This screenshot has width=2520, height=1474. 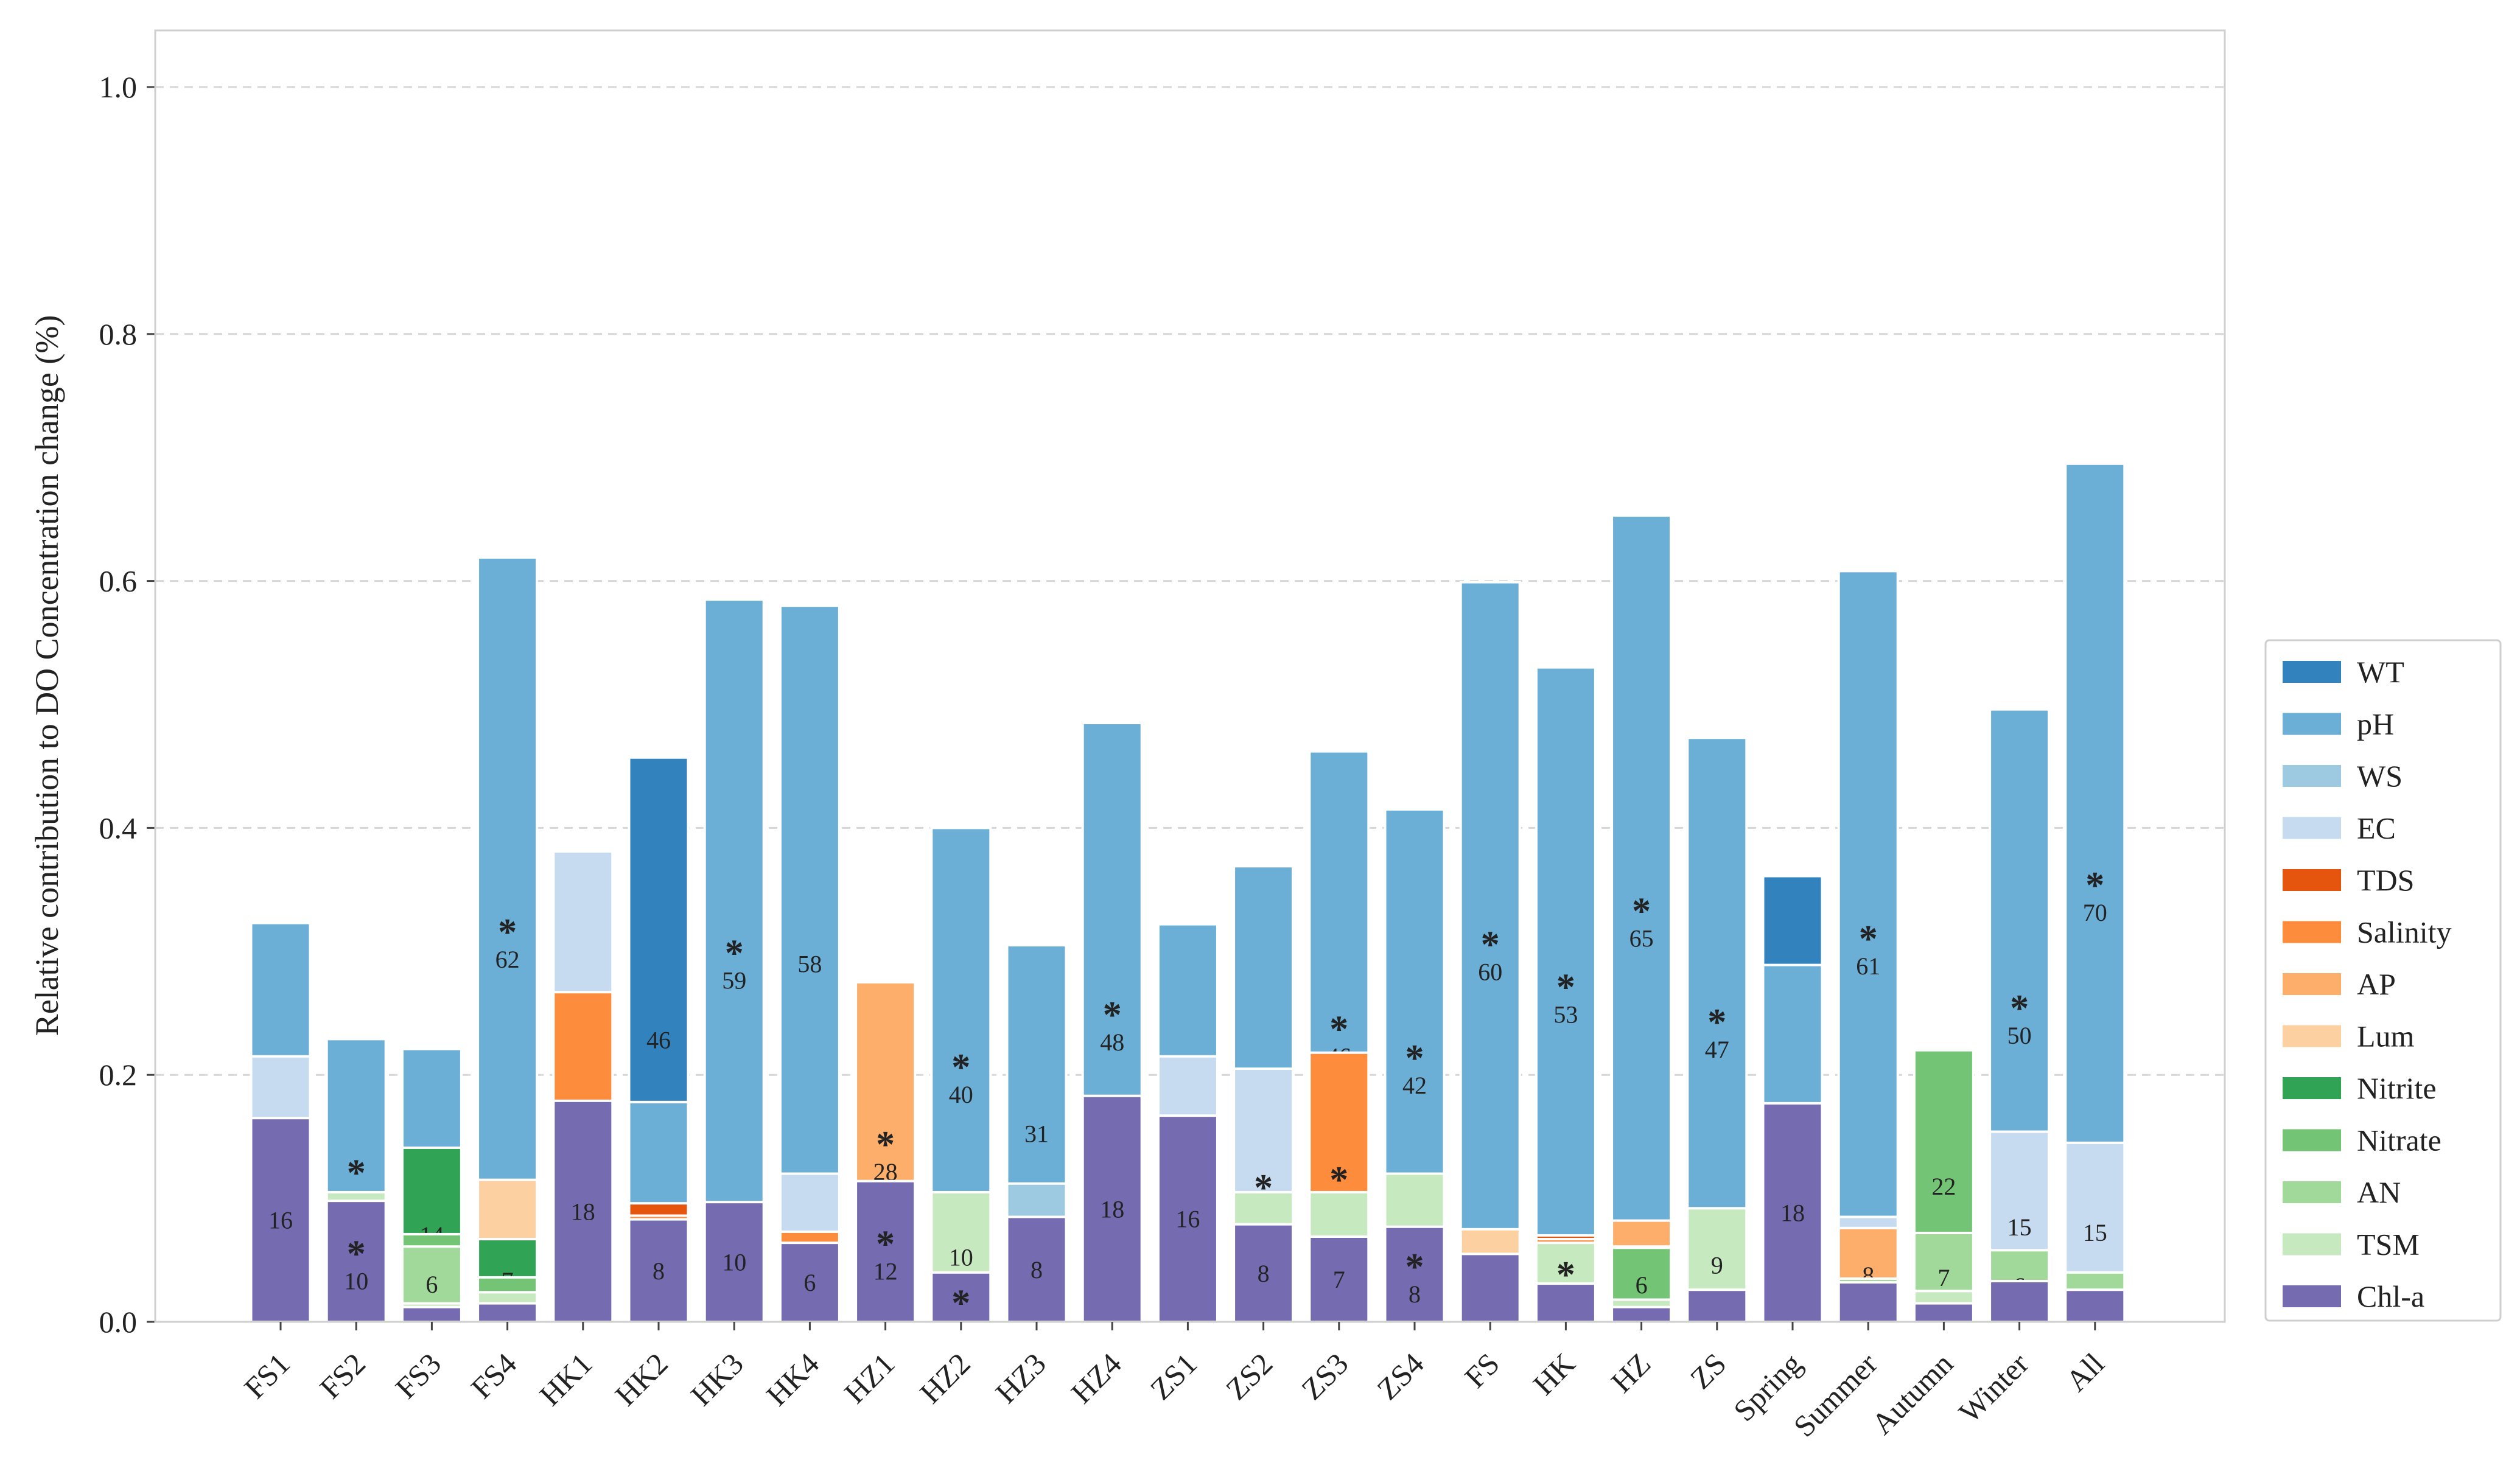 I want to click on segment-label: 15, so click(x=2020, y=1227).